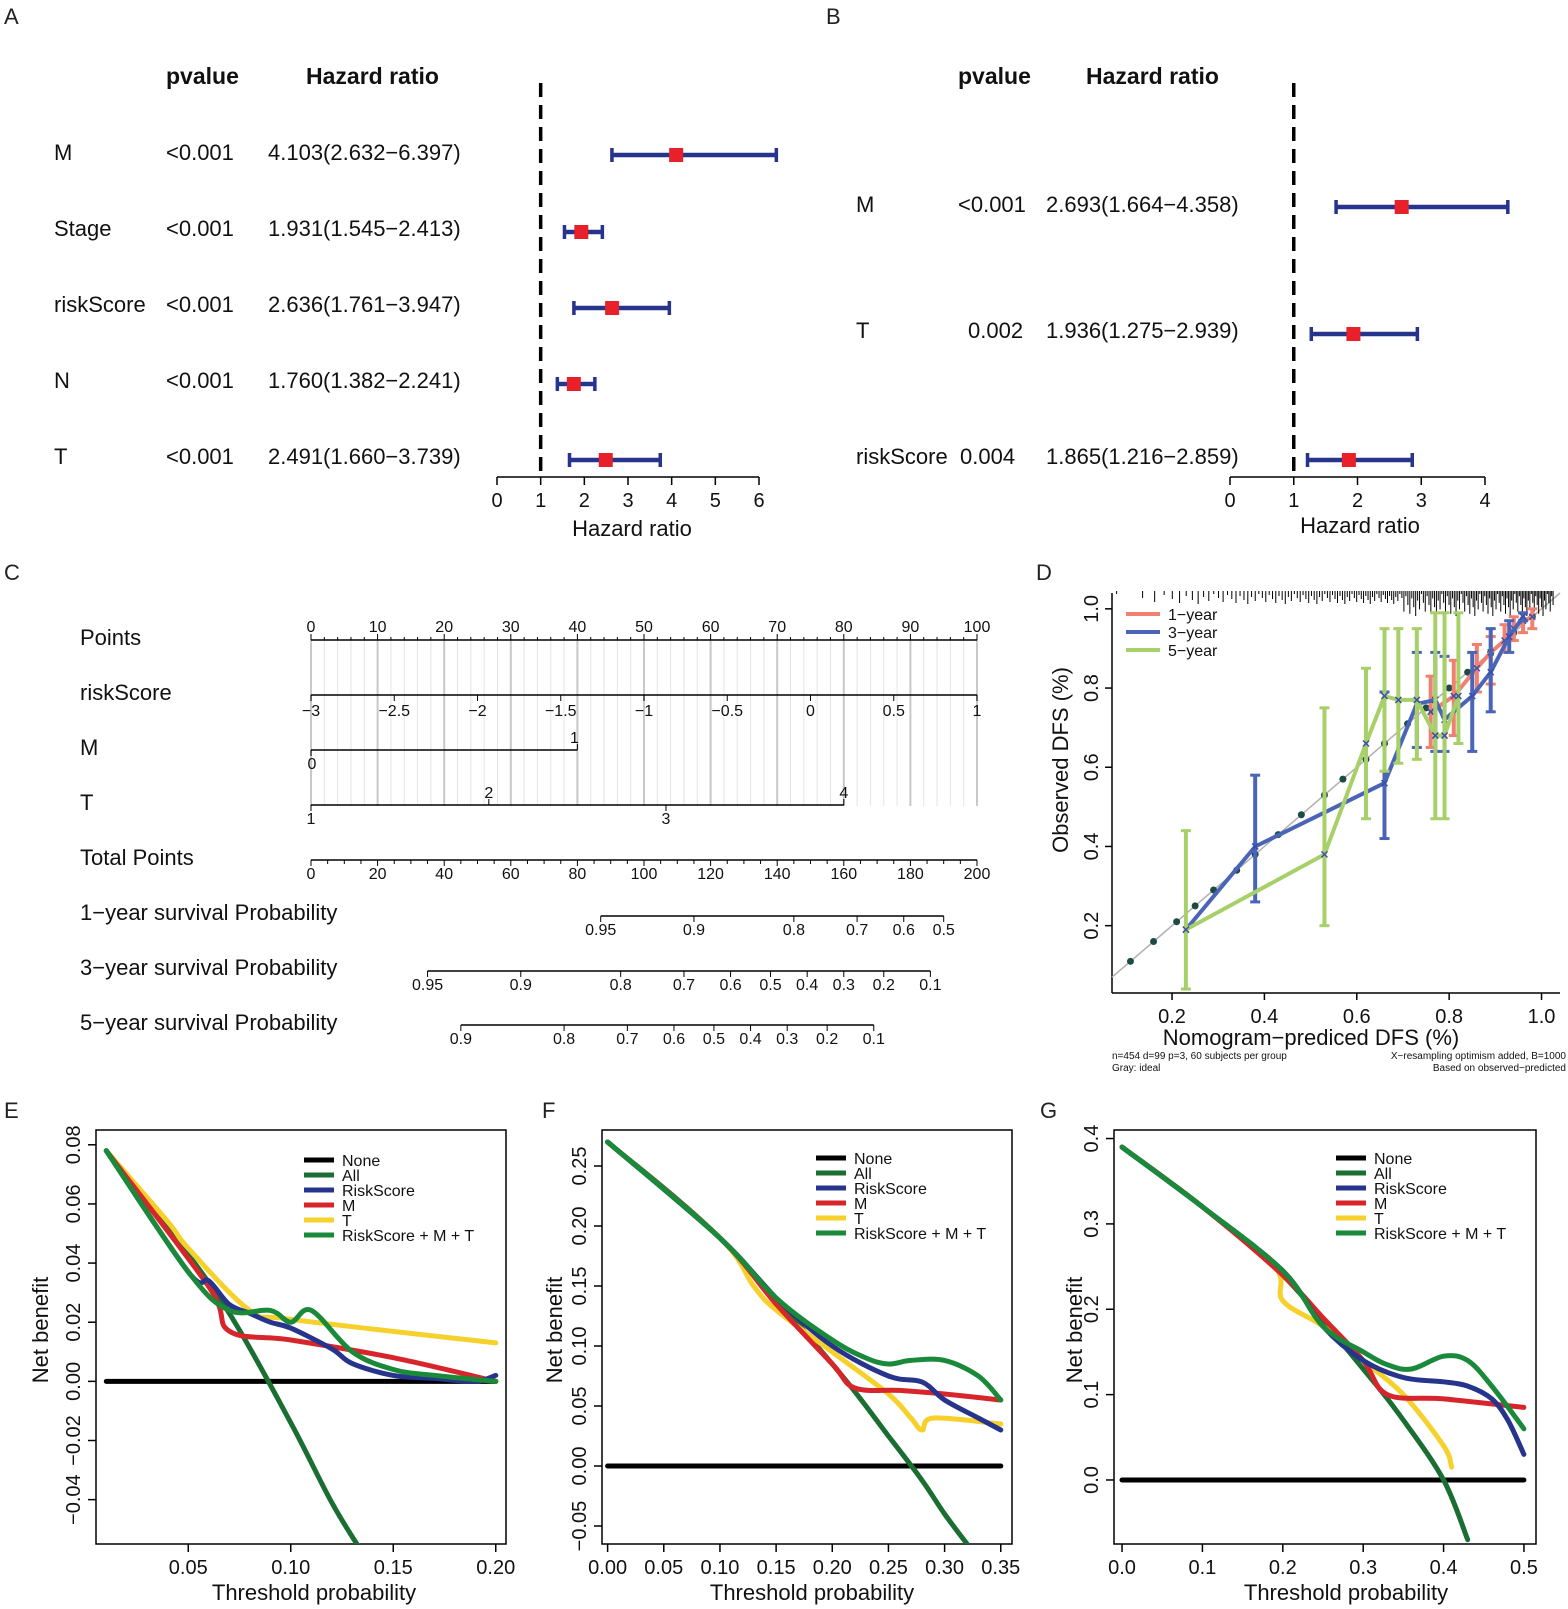 The height and width of the screenshot is (1609, 1568). Describe the element at coordinates (1044, 572) in the screenshot. I see `panel-label-d: D` at that location.